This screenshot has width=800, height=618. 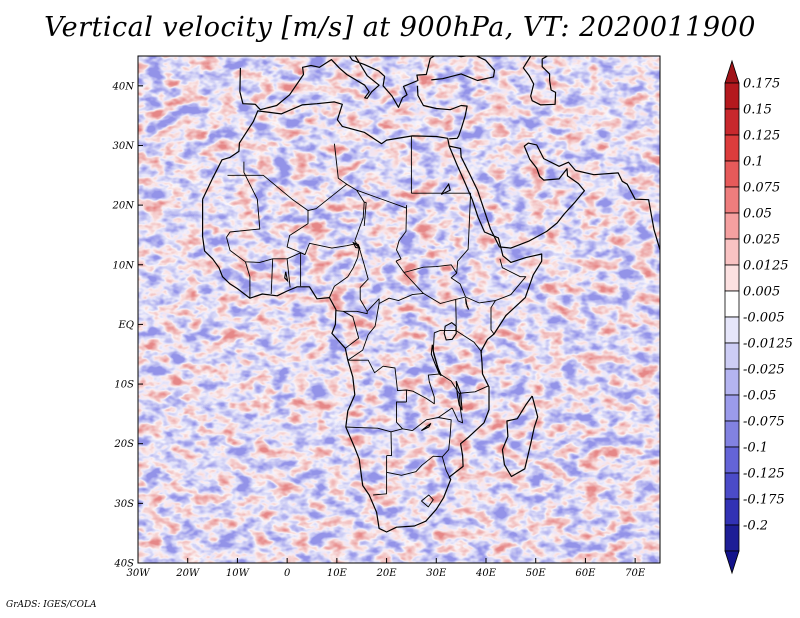 What do you see at coordinates (247, 280) in the screenshot?
I see `border-west-africa-coast-borders` at bounding box center [247, 280].